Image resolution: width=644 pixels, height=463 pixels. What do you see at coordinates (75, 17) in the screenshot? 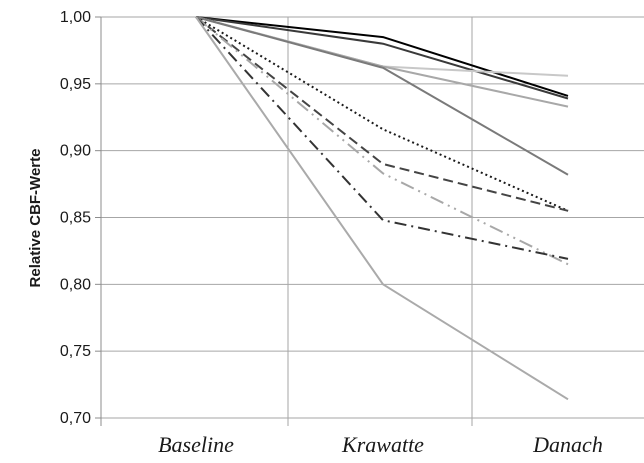
I see `y-tick-label: 1,00` at bounding box center [75, 17].